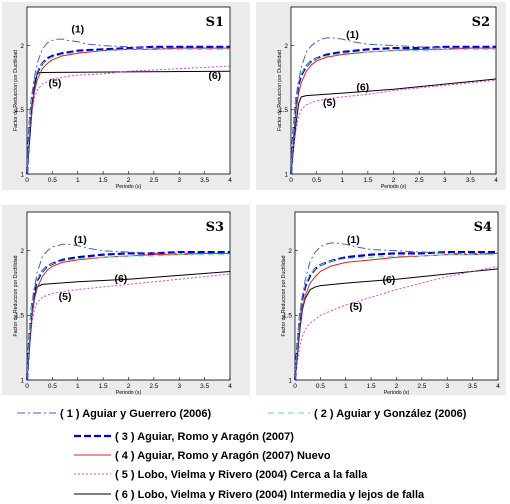 The width and height of the screenshot is (510, 504). Describe the element at coordinates (390, 414) in the screenshot. I see `legend-label: ( 2 ) Aguiar y González (2006)` at that location.